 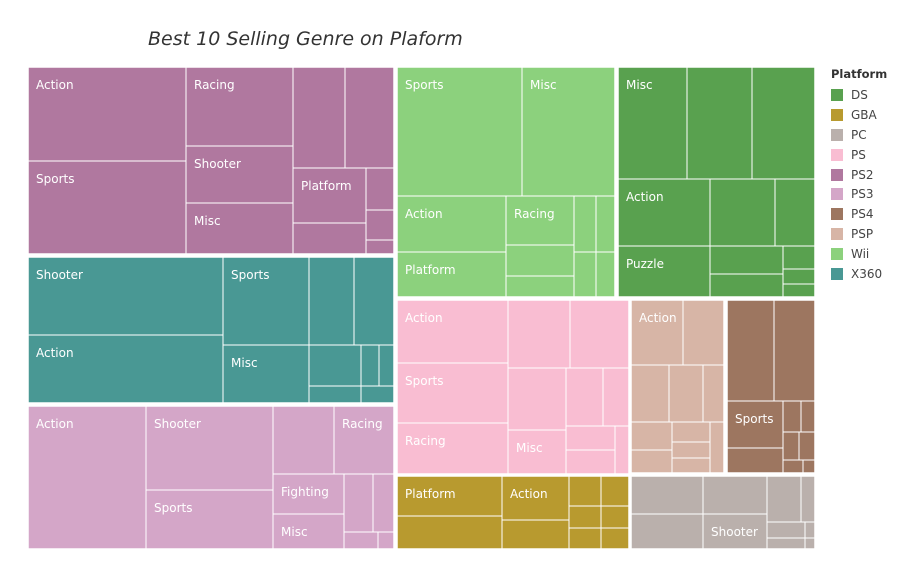 I want to click on legend-item-x360: X360, so click(x=859, y=274).